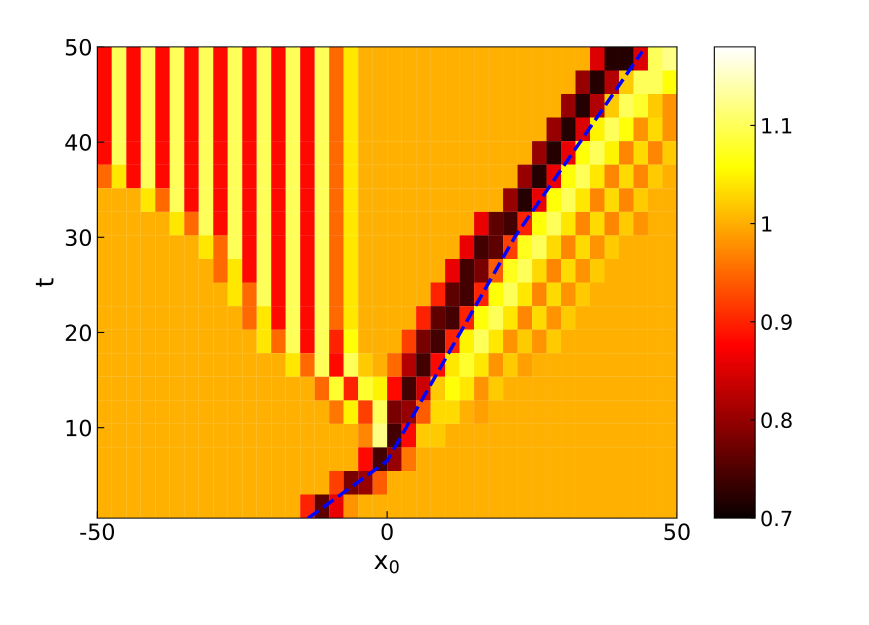 This screenshot has height=625, width=869. Describe the element at coordinates (386, 564) in the screenshot. I see `x-axis-title: x$_{0}$` at that location.